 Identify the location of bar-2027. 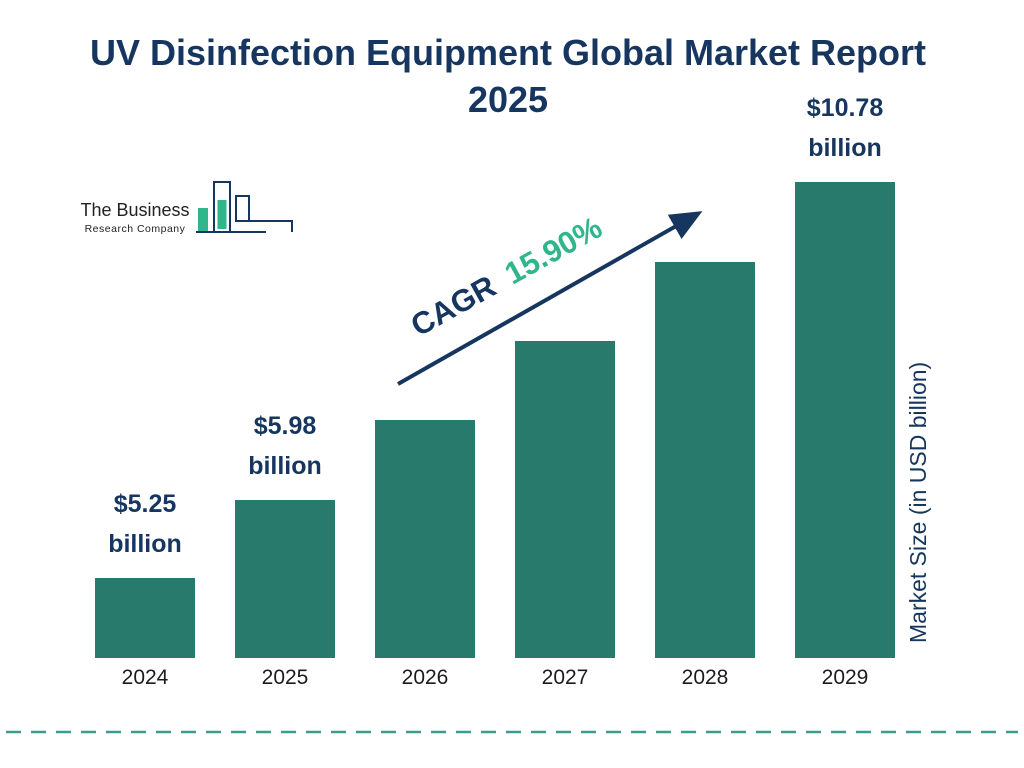
(565, 499).